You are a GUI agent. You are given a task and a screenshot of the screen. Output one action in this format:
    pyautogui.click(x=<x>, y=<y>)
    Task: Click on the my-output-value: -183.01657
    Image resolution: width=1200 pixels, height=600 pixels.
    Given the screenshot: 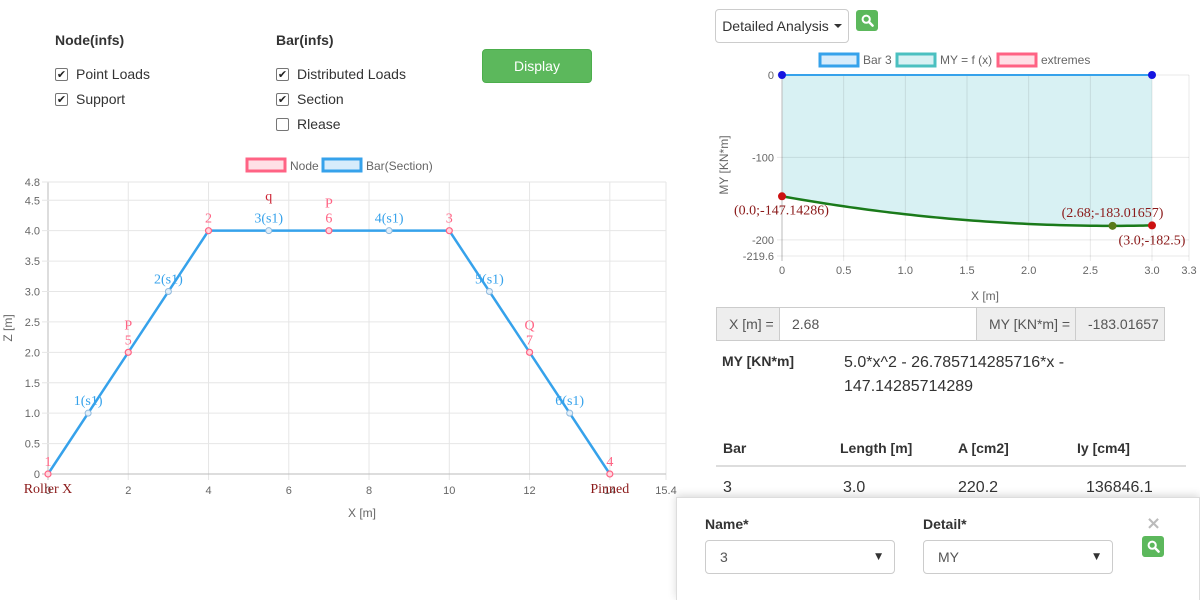 What is the action you would take?
    pyautogui.click(x=1120, y=324)
    